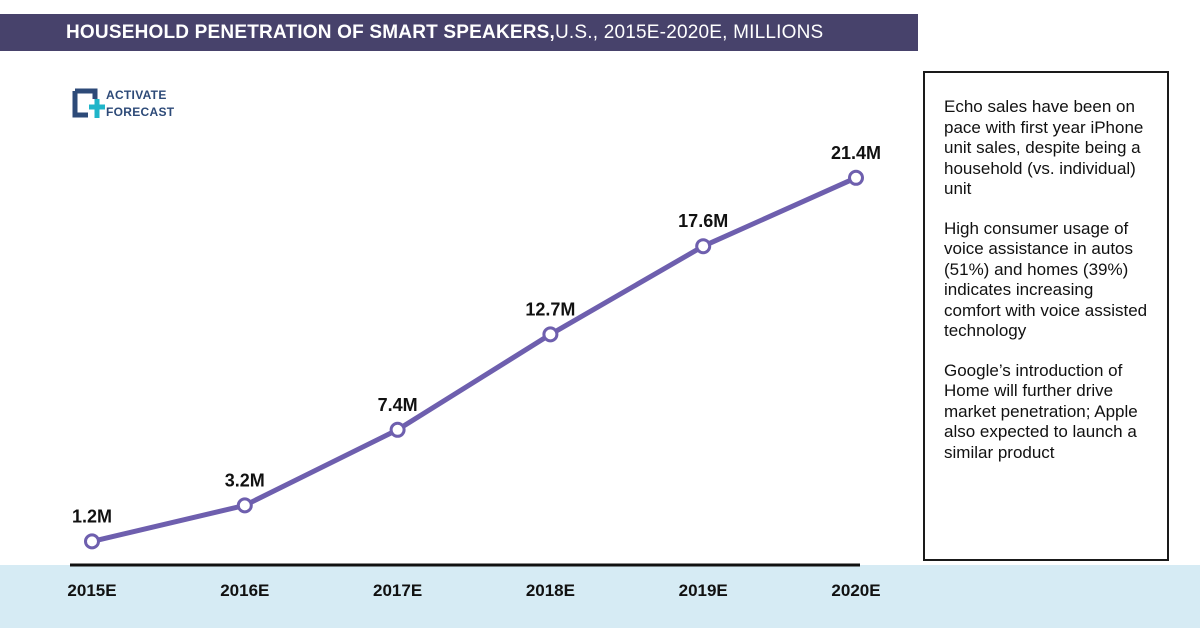 The image size is (1200, 628). Describe the element at coordinates (856, 153) in the screenshot. I see `data-label: 21.4M` at that location.